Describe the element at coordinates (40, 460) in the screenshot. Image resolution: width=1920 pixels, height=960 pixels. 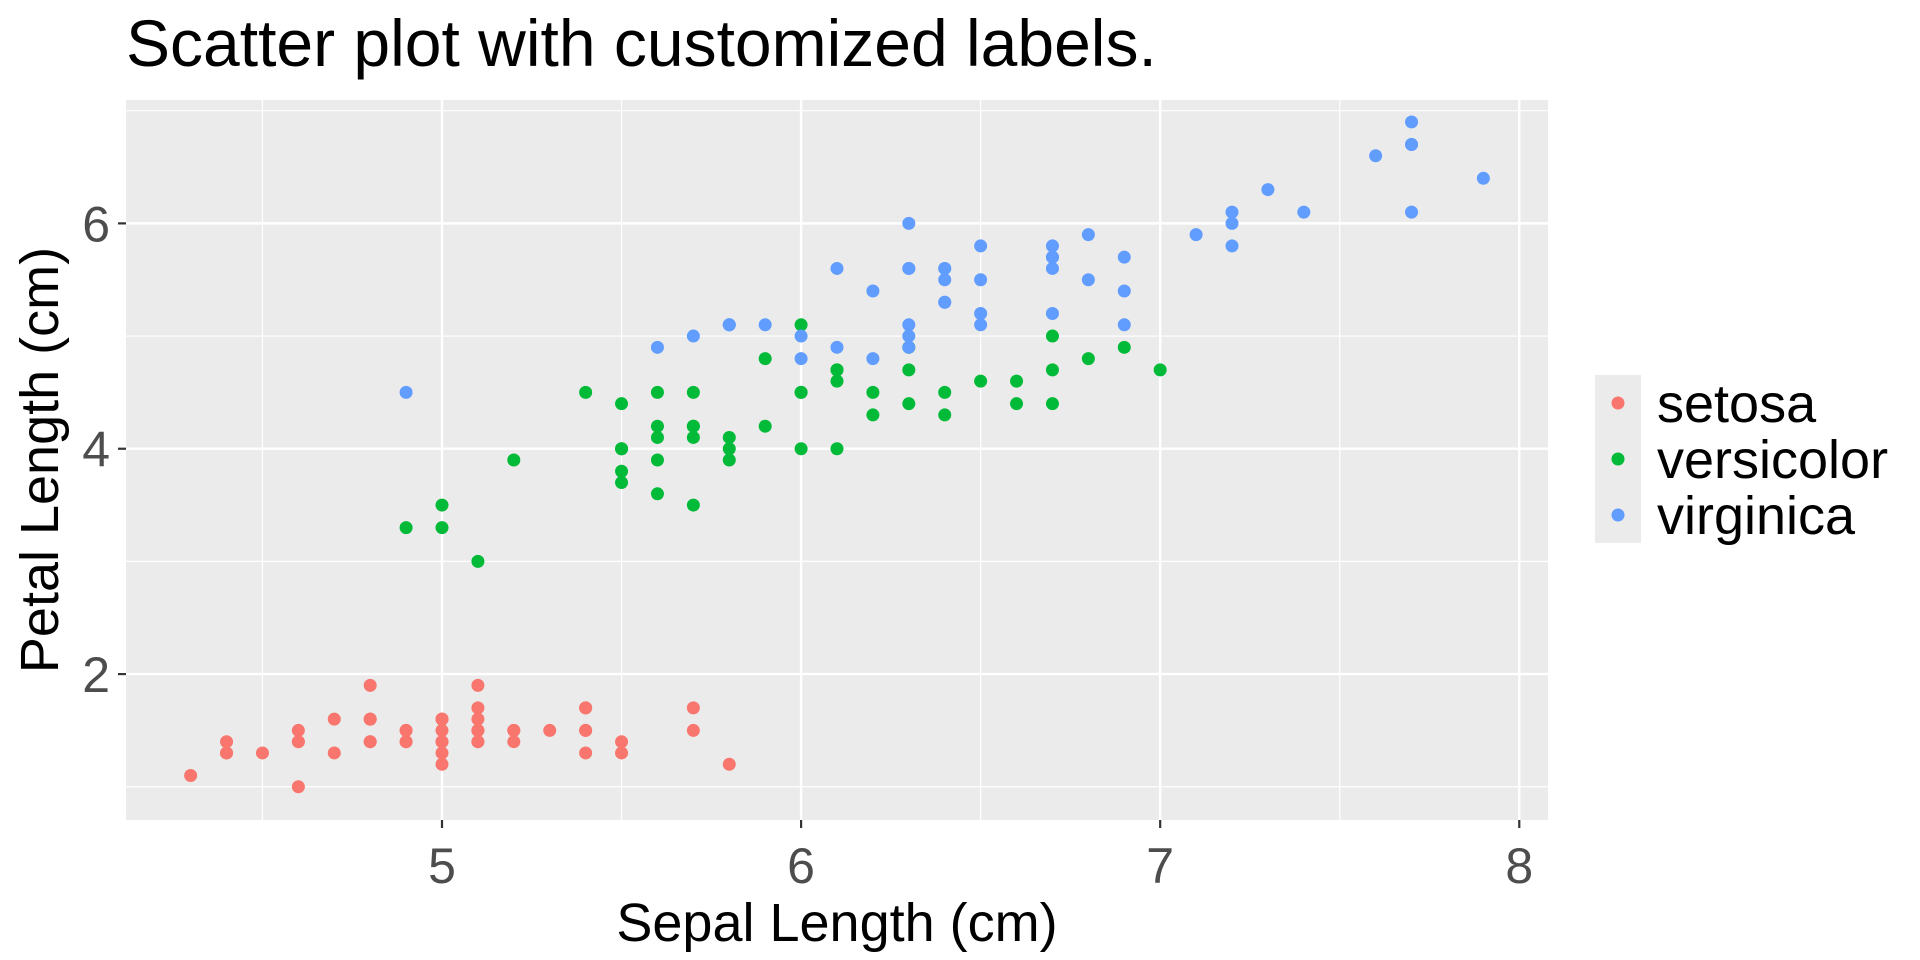
I see `y-axis-title: Petal Length (cm)` at that location.